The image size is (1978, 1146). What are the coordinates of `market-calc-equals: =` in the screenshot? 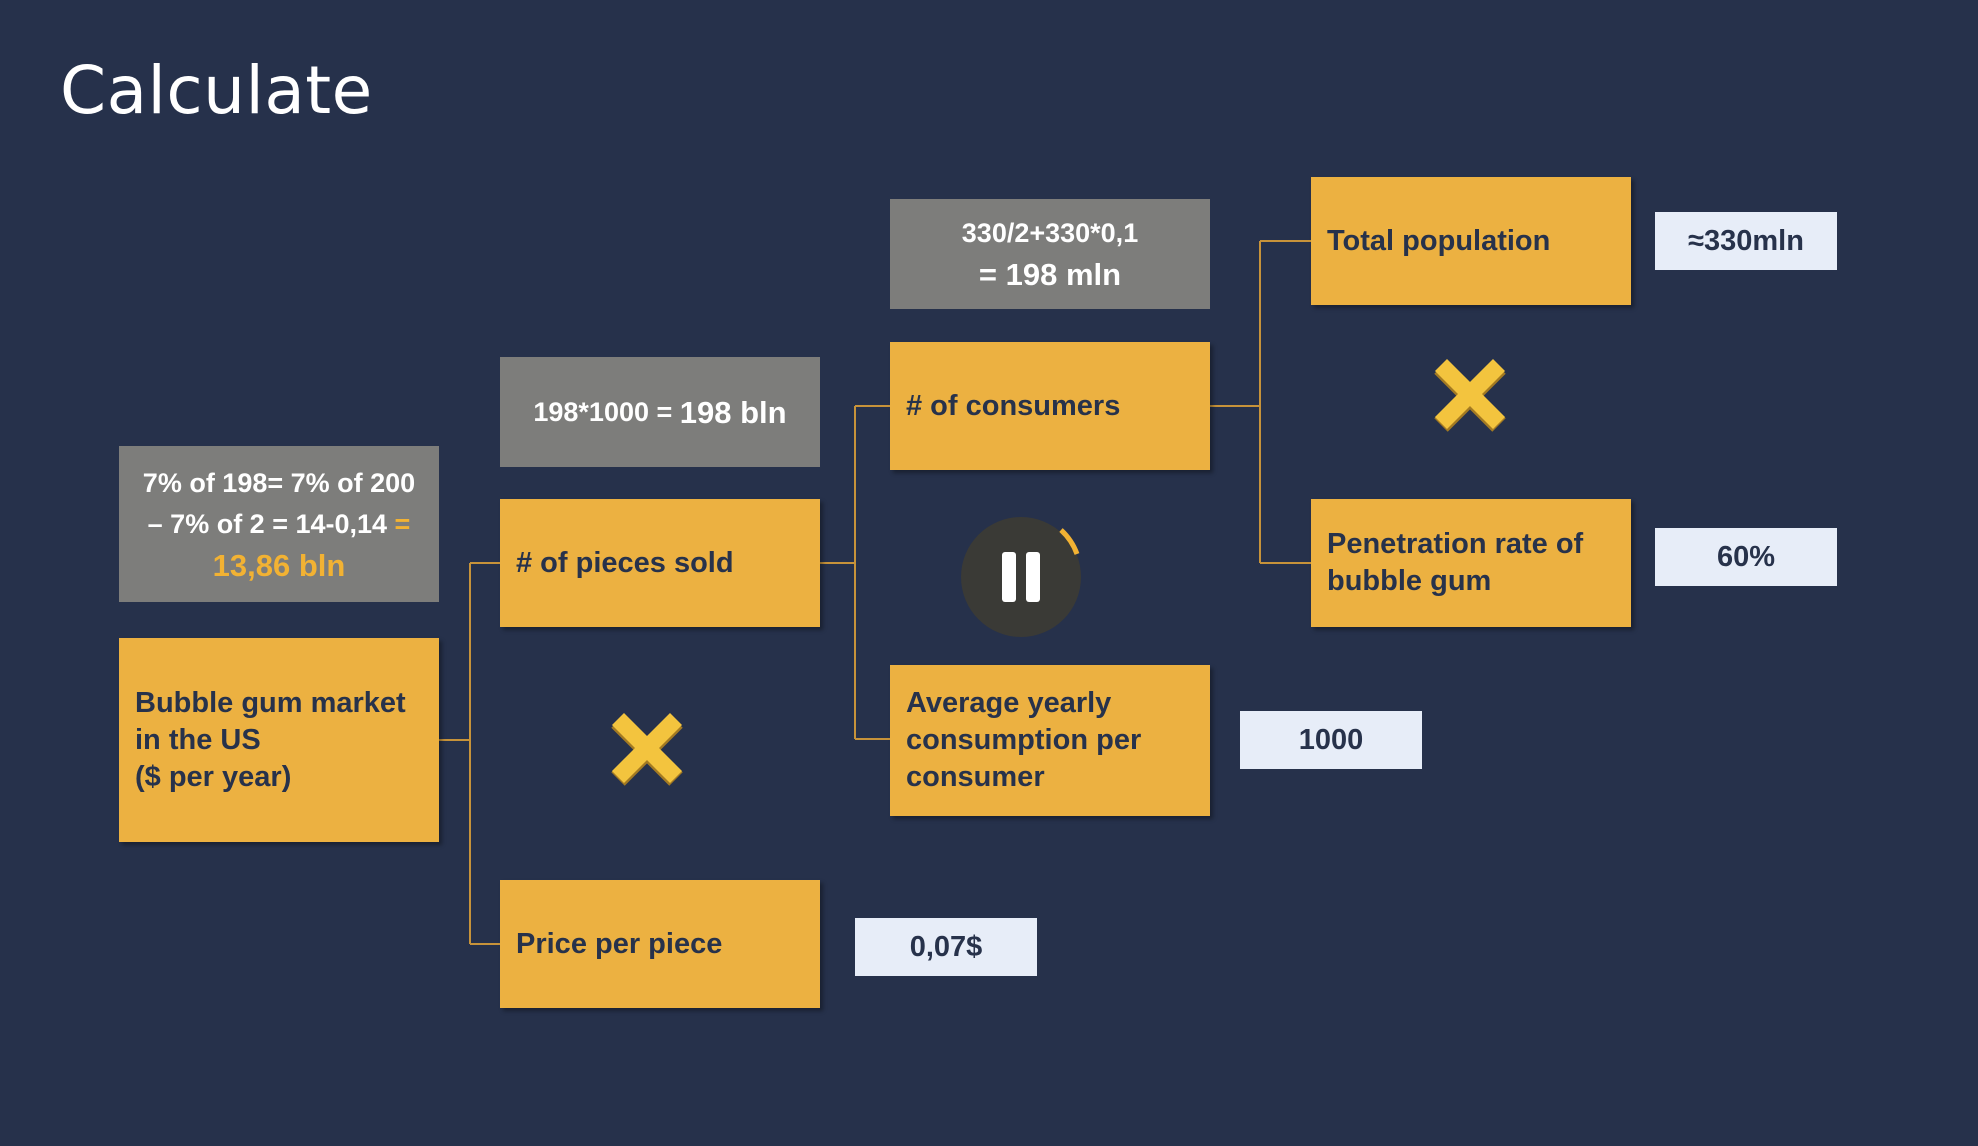 It's located at (402, 523).